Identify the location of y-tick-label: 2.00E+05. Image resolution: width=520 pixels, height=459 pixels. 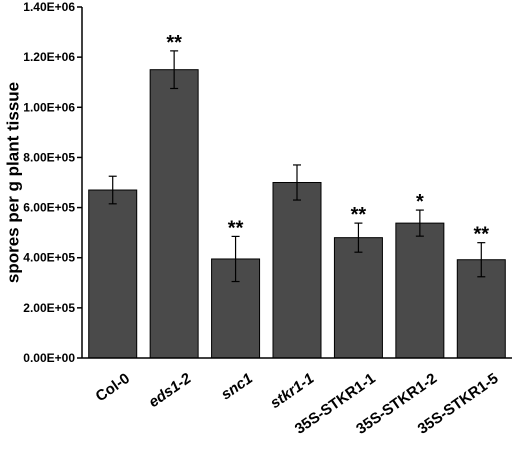
(49, 308).